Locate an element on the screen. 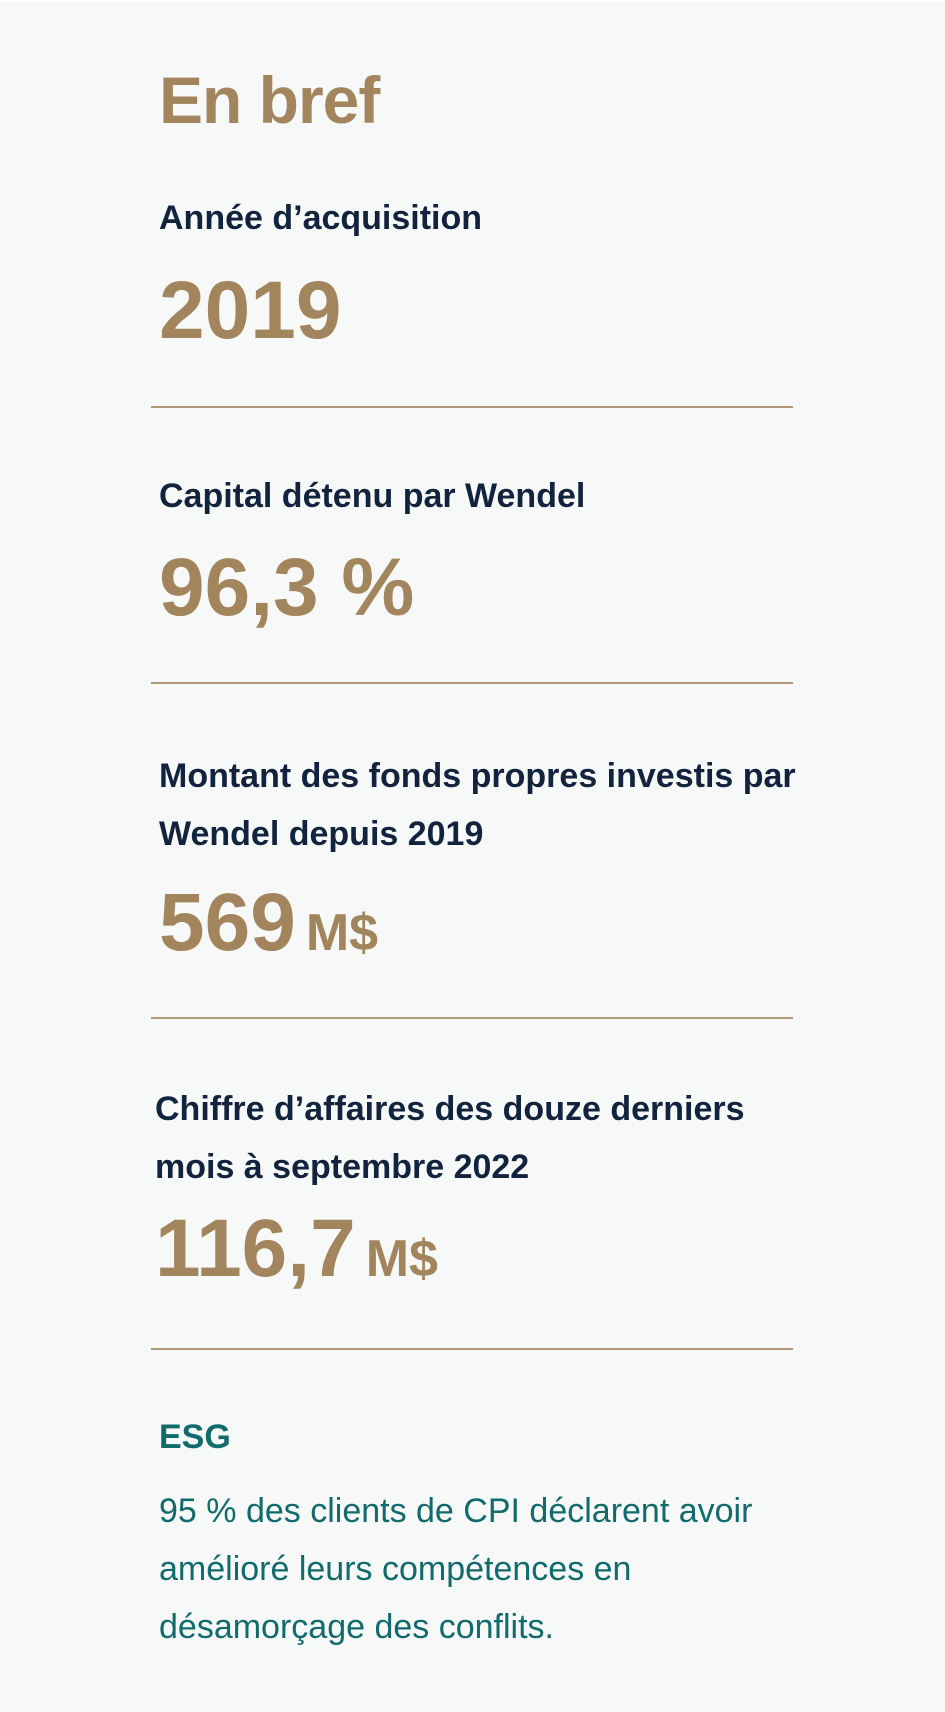 This screenshot has width=945, height=1712. fact-number: 2019 is located at coordinates (250, 310).